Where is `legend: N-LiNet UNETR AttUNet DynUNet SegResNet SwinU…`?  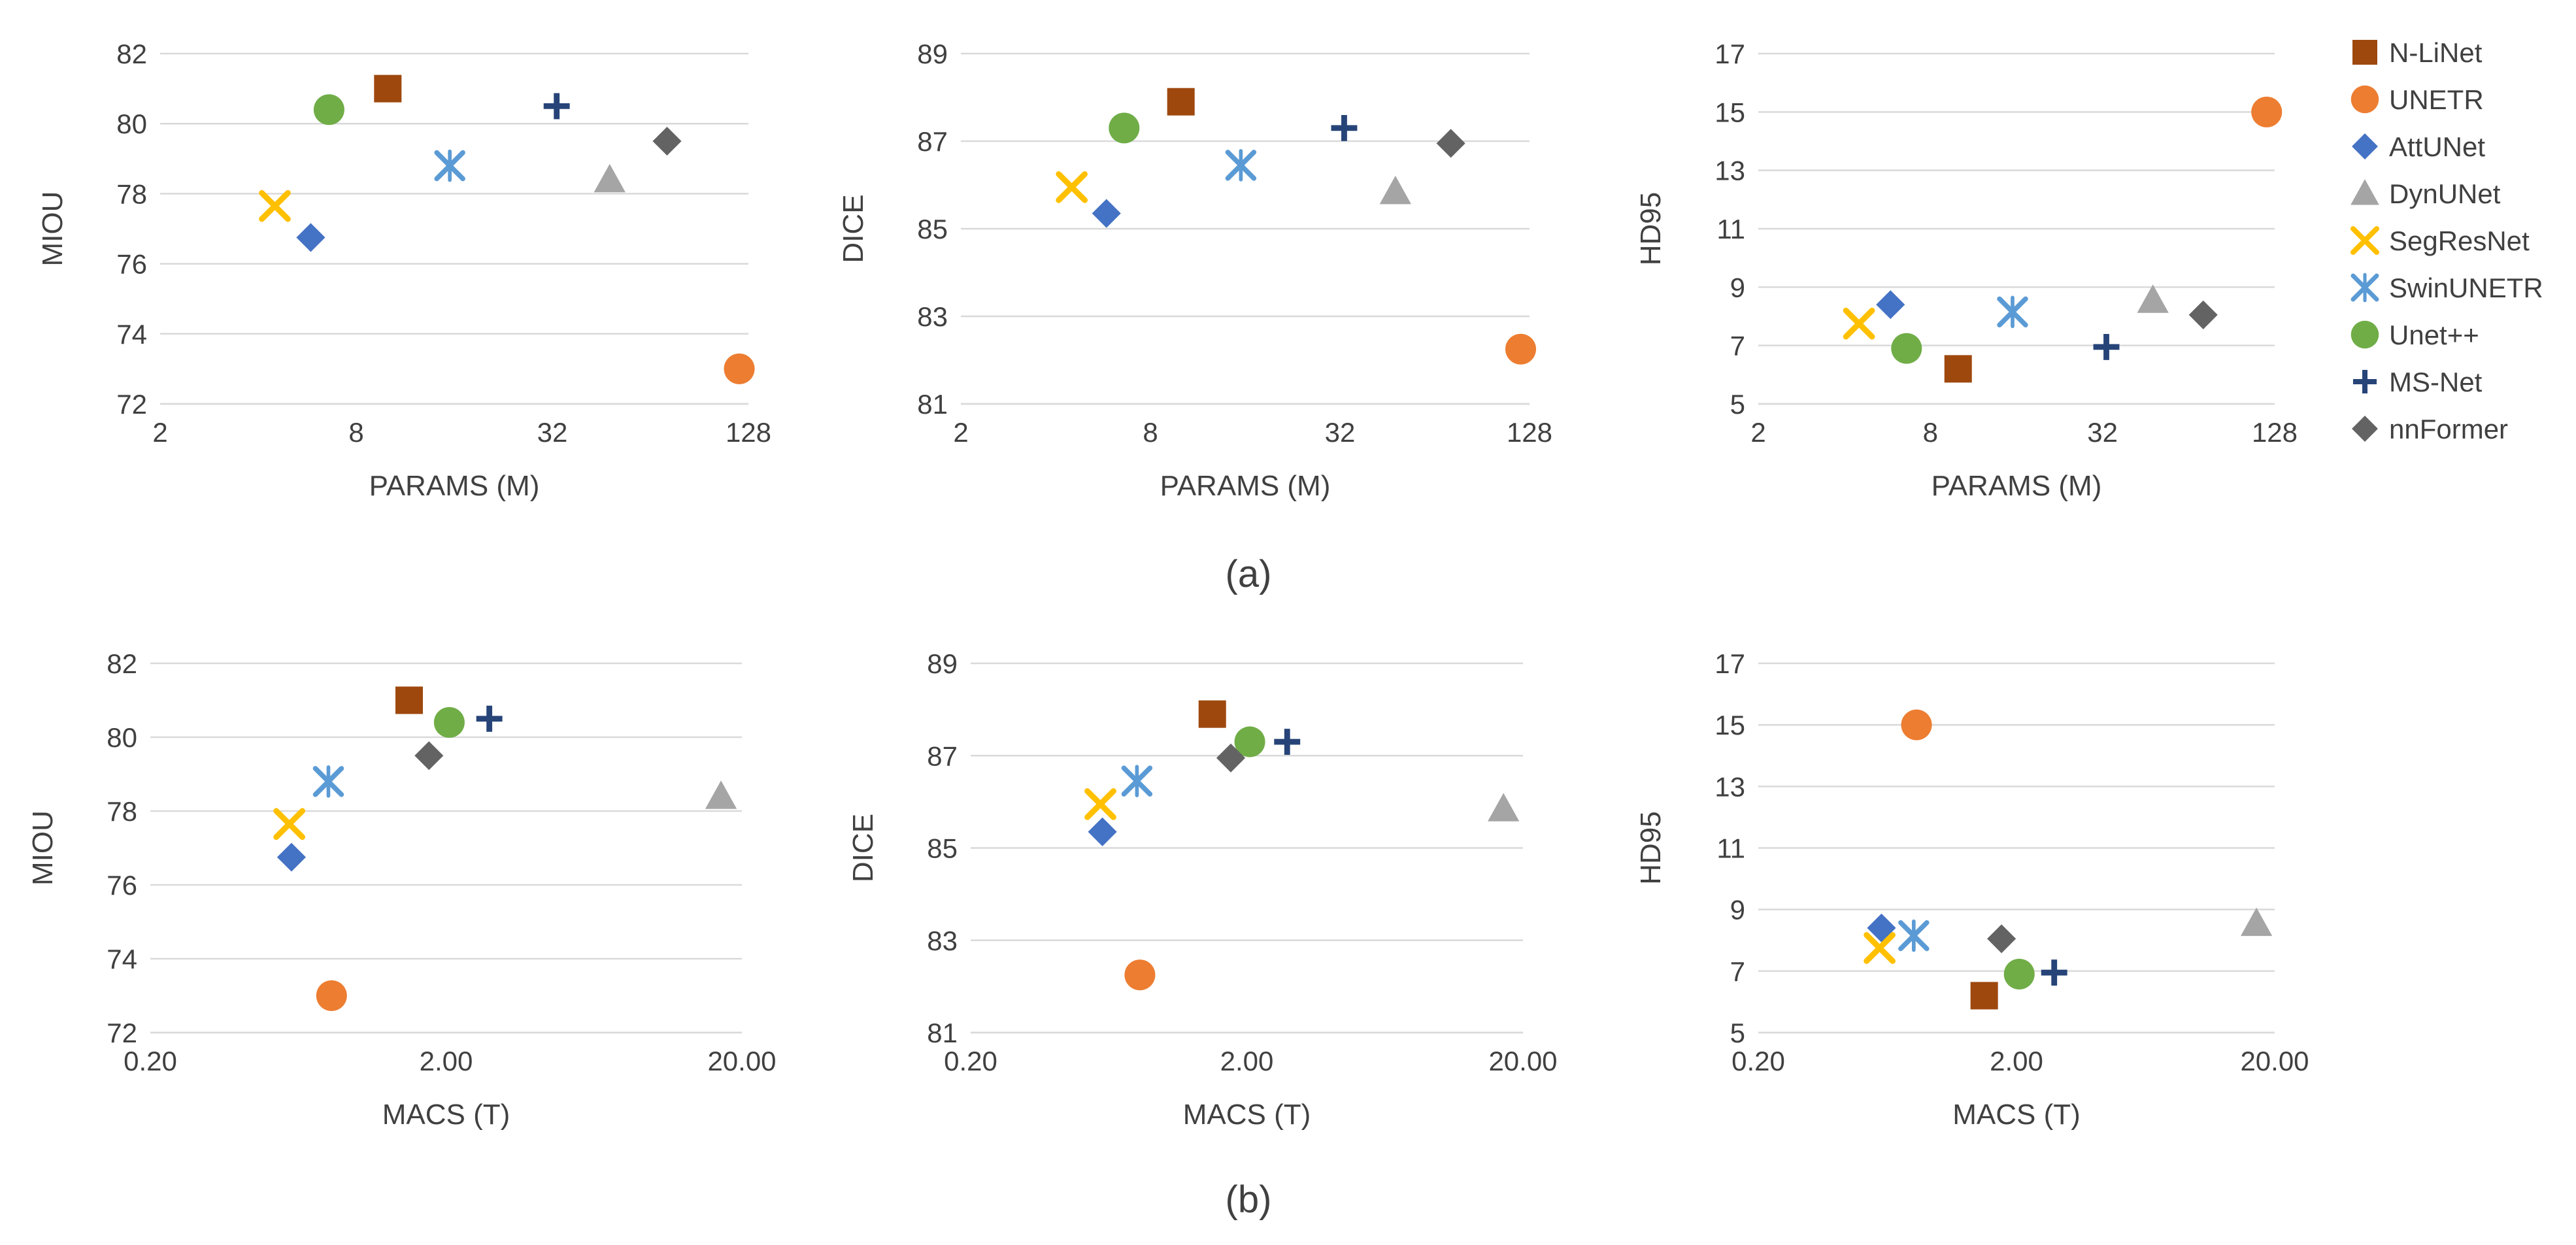
legend: N-LiNet UNETR AttUNet DynUNet SegResNet SwinU… is located at coordinates (2446, 240).